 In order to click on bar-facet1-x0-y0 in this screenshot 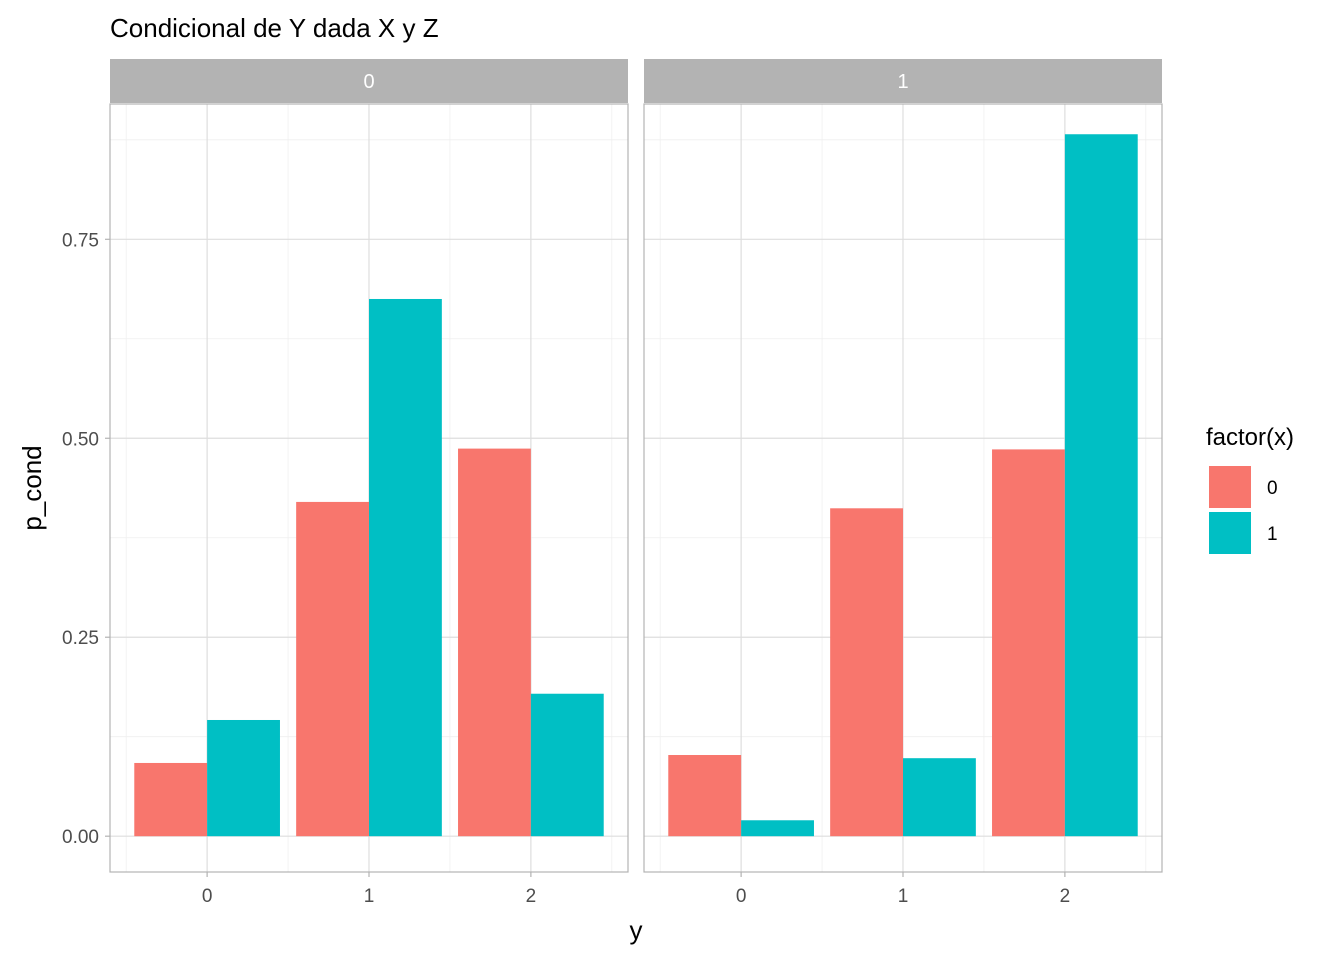, I will do `click(705, 796)`.